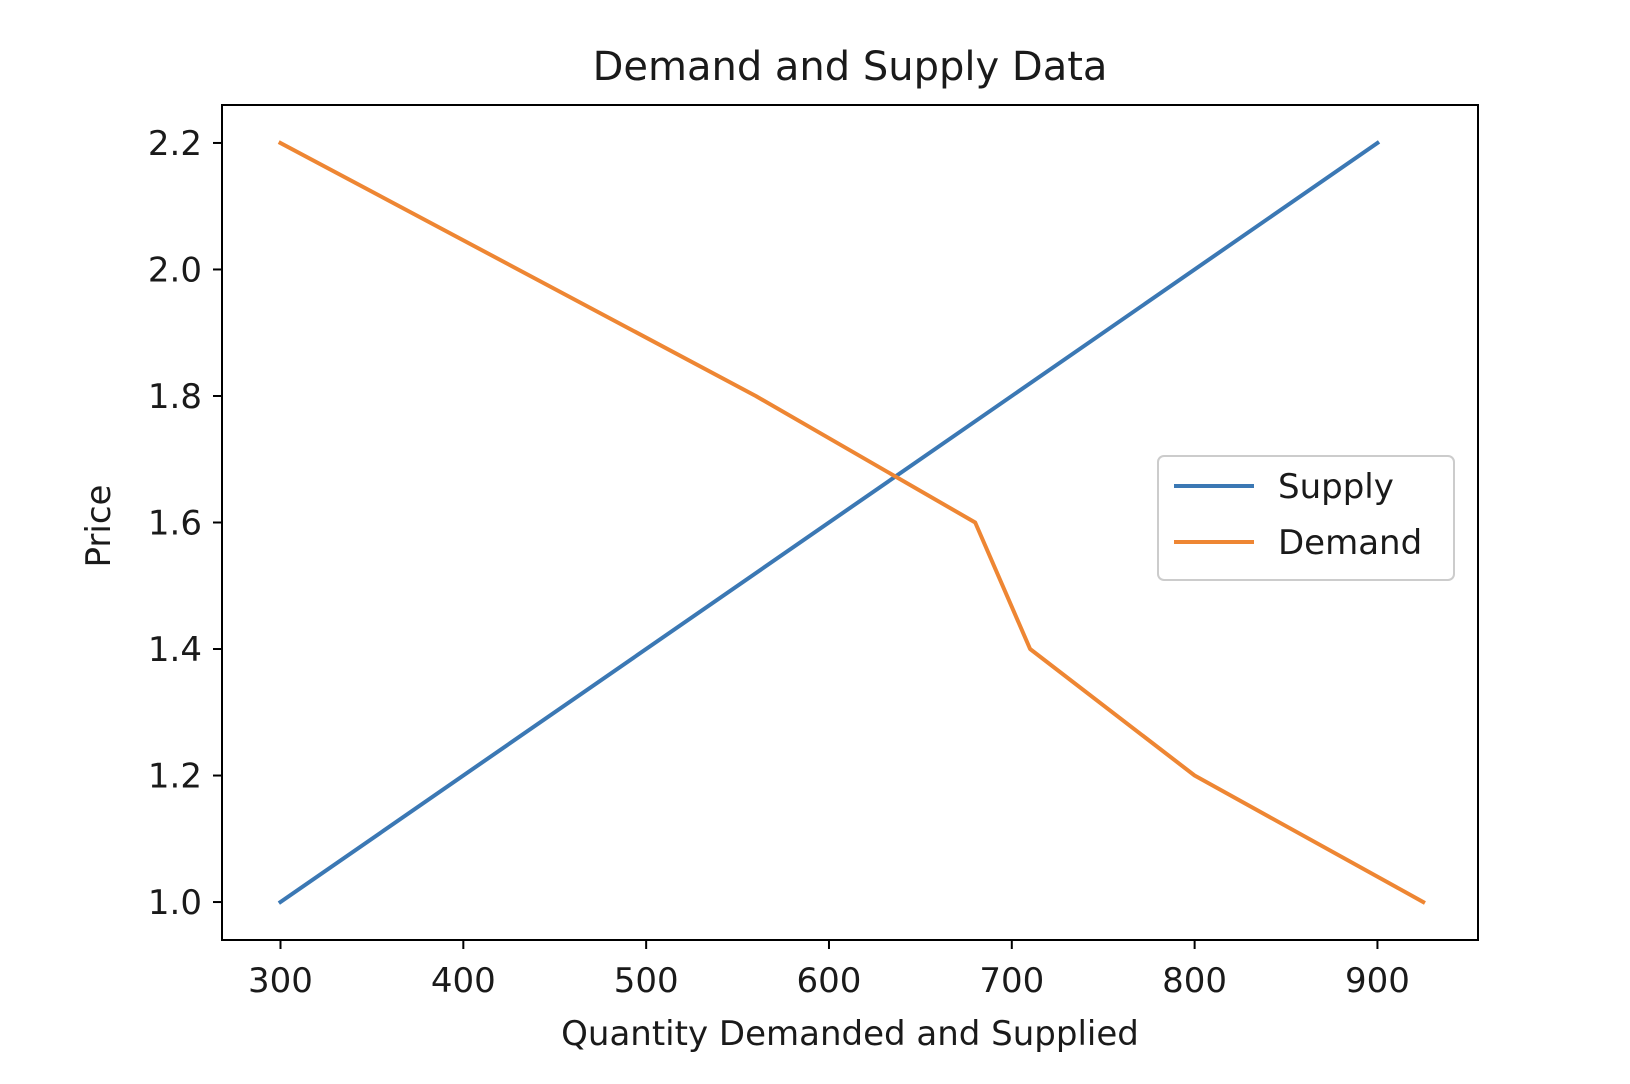 The image size is (1630, 1084). Describe the element at coordinates (175, 524) in the screenshot. I see `y-tick-label: 1.6` at that location.